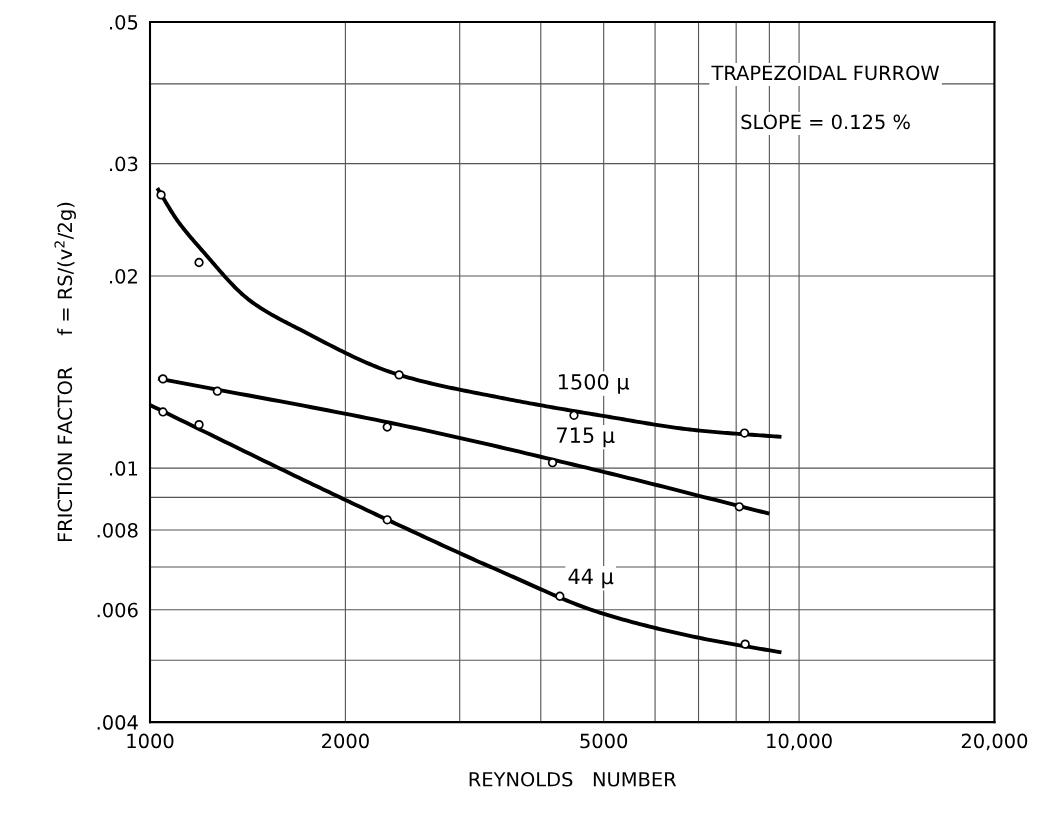 The width and height of the screenshot is (1049, 816). What do you see at coordinates (124, 22) in the screenshot?
I see `y-tick-label: .05` at bounding box center [124, 22].